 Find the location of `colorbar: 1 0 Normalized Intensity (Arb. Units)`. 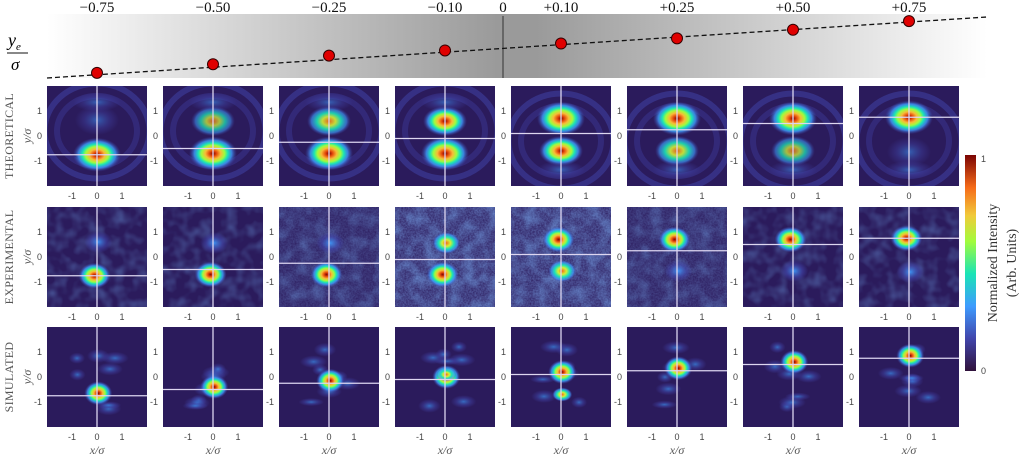

colorbar: 1 0 Normalized Intensity (Arb. Units) is located at coordinates (992, 265).